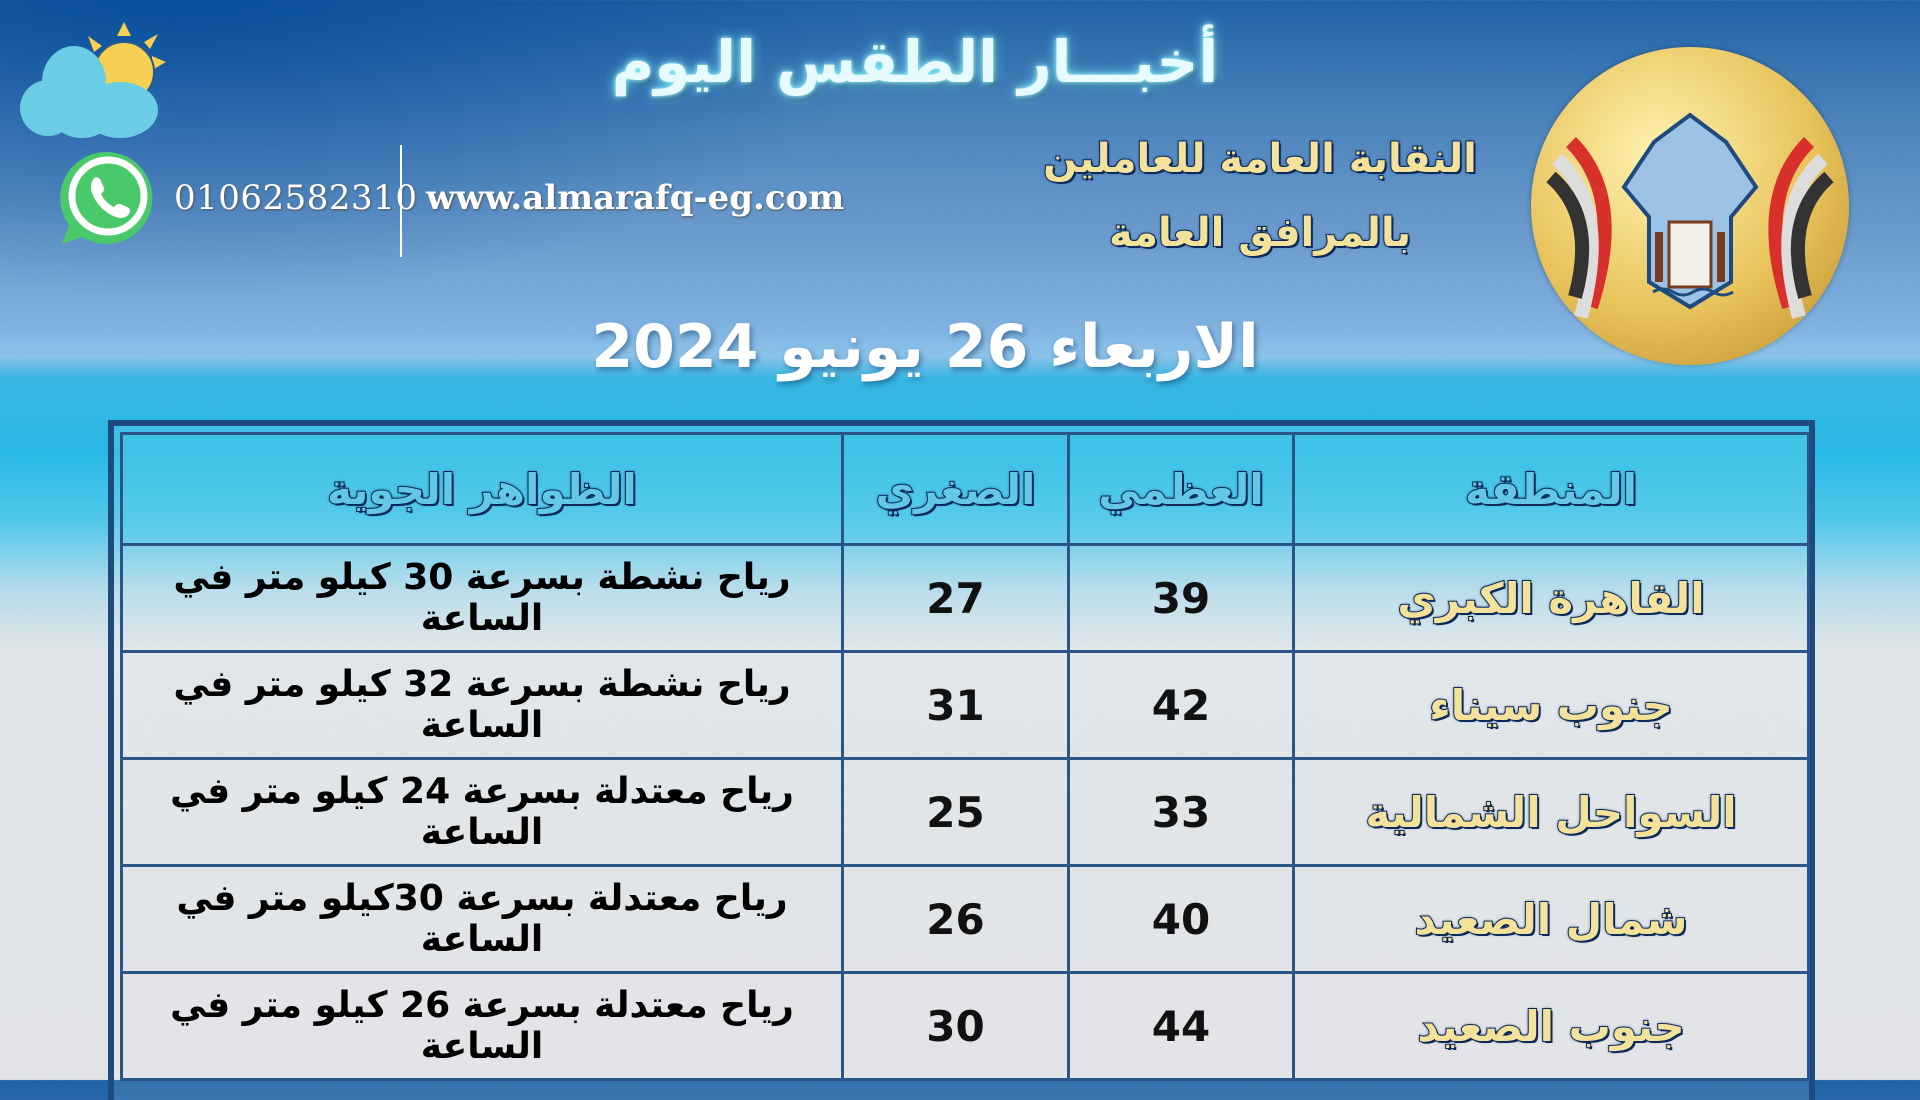  What do you see at coordinates (955, 705) in the screenshot?
I see `min-temp-cell: 31` at bounding box center [955, 705].